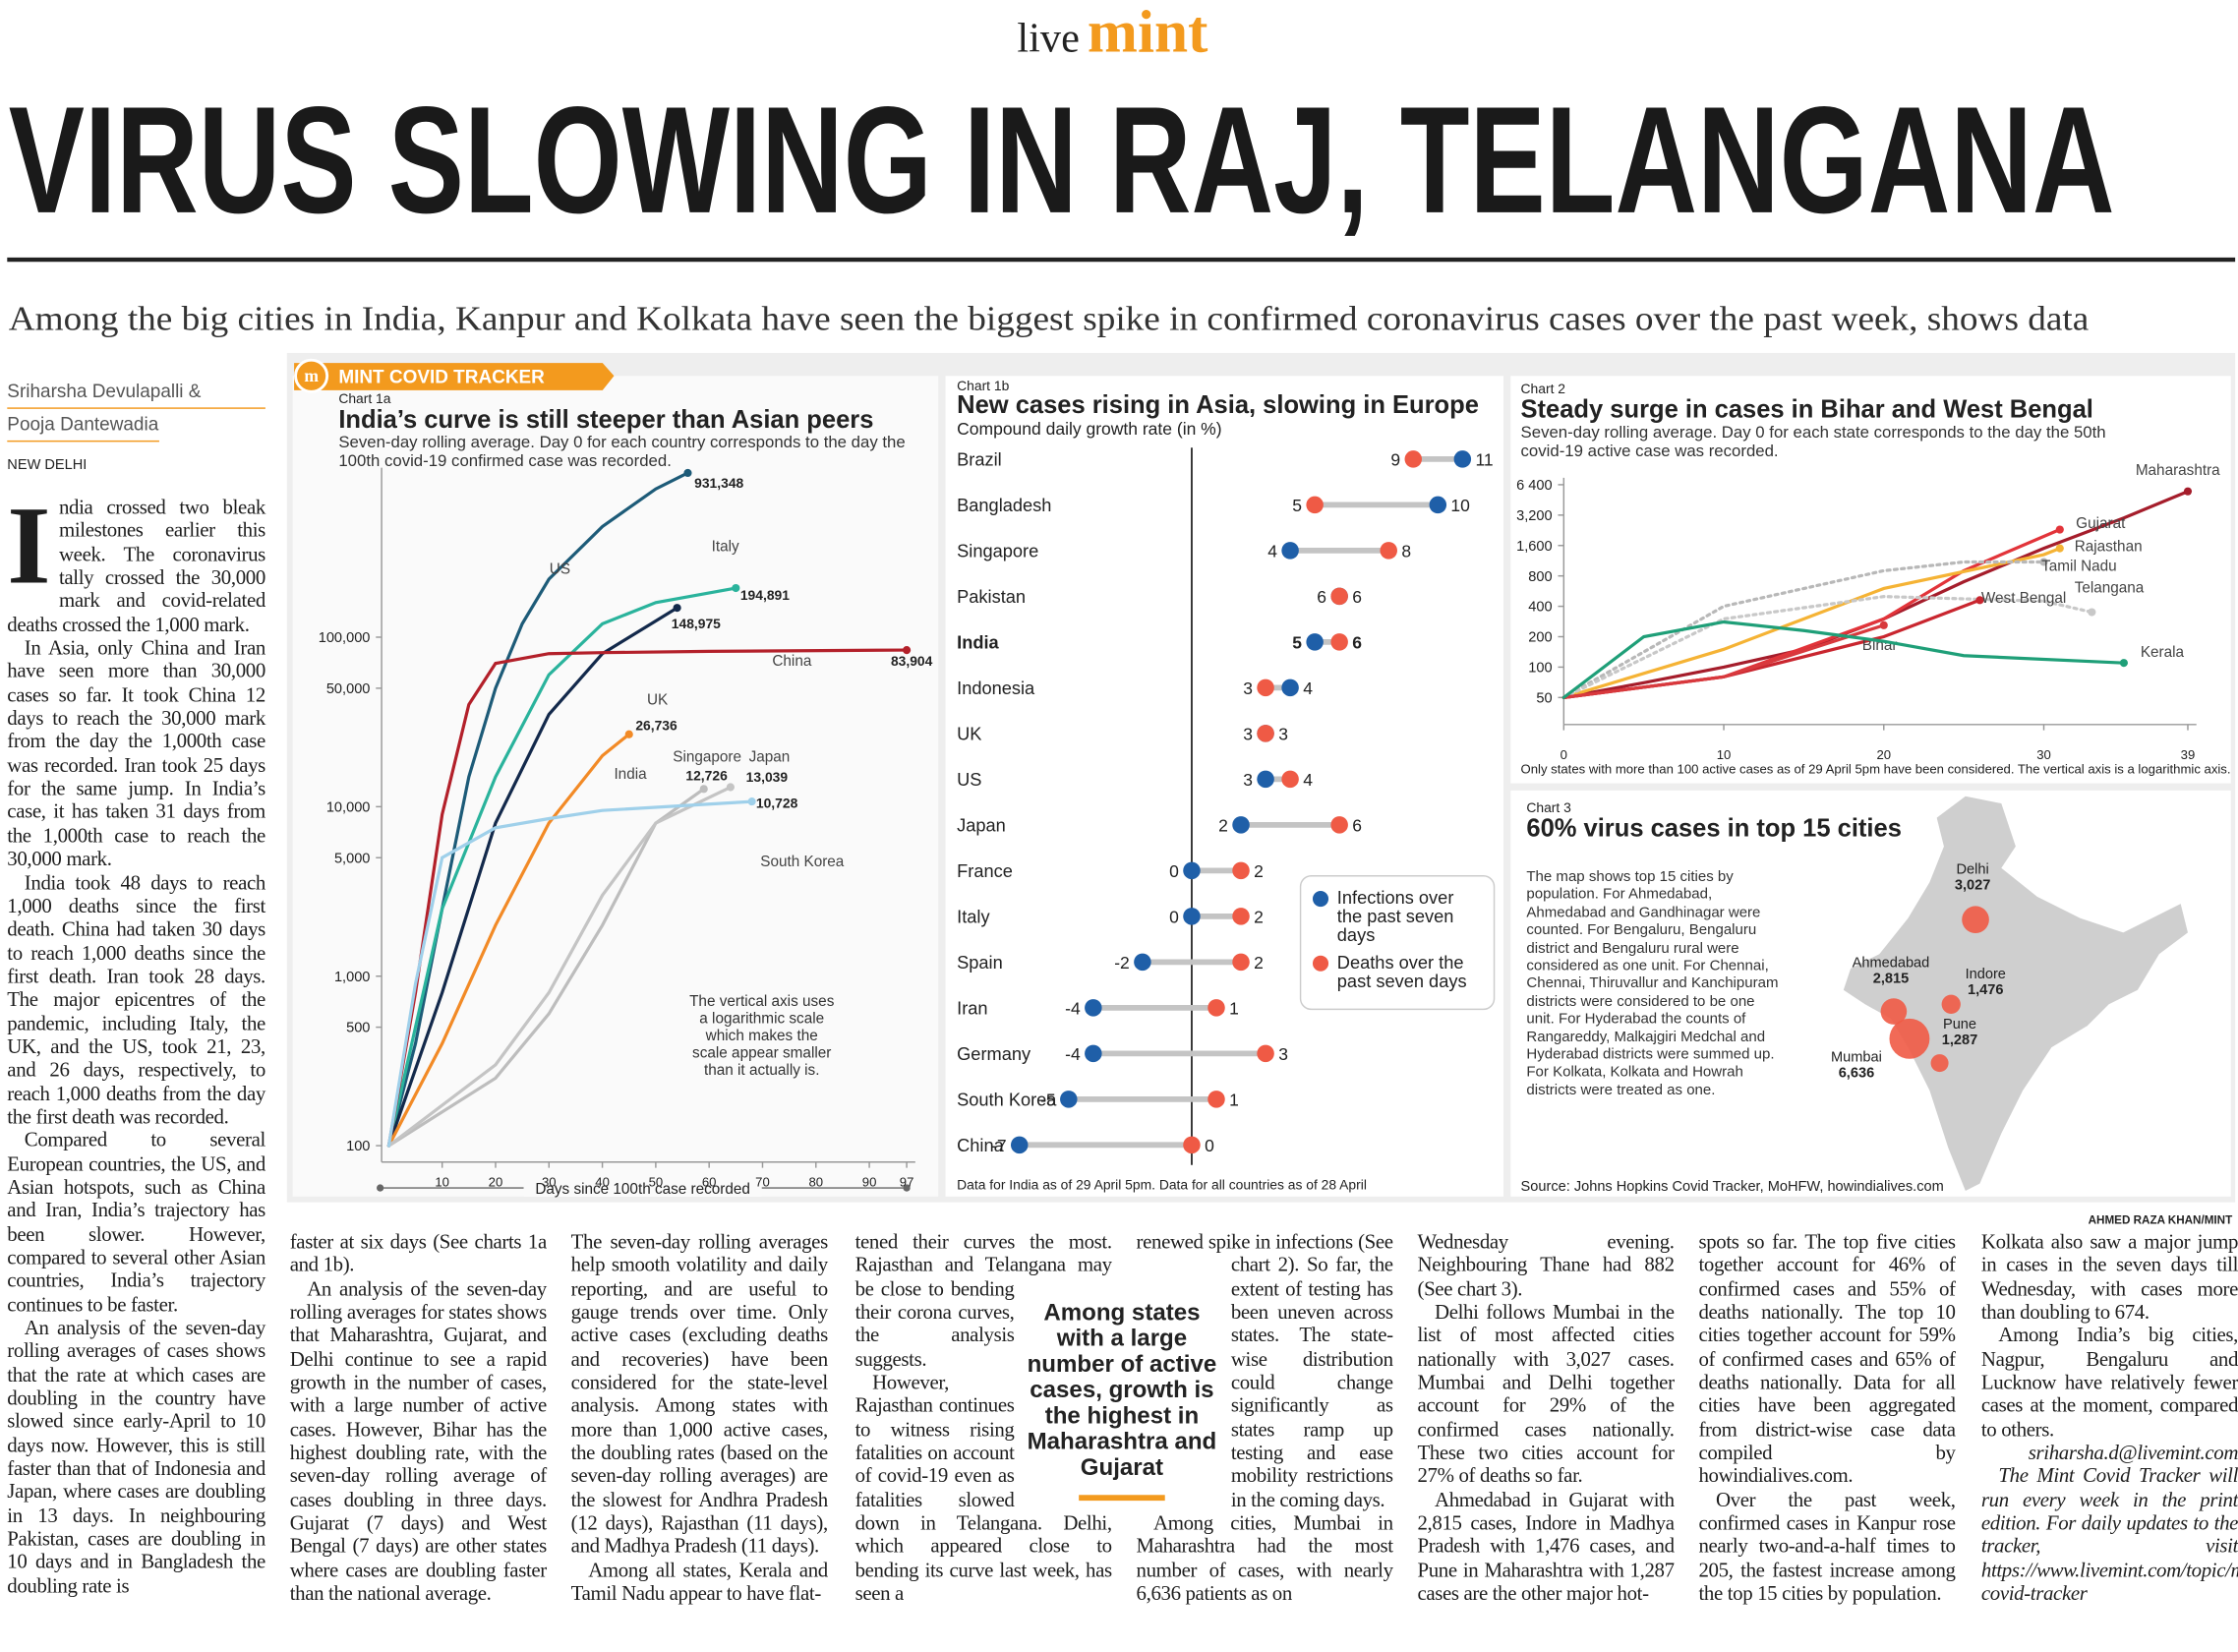 This screenshot has width=2238, height=1652. I want to click on series-label: Japan, so click(770, 757).